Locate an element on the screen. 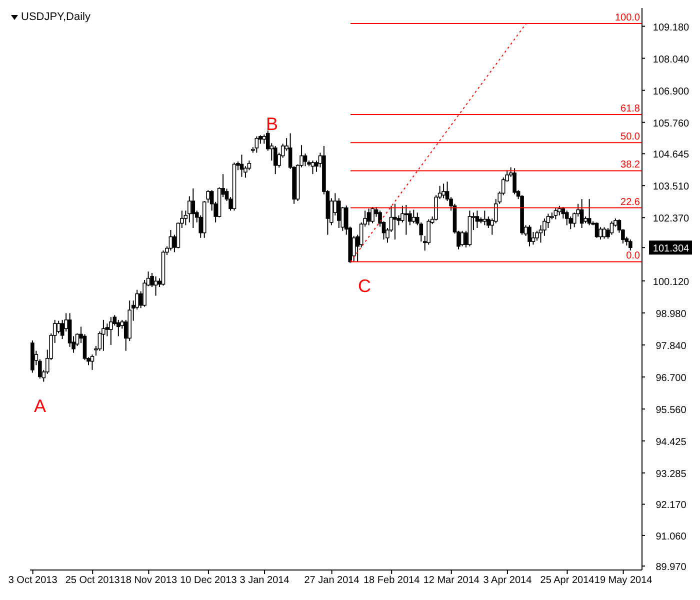 The width and height of the screenshot is (700, 600). annotation: B is located at coordinates (272, 124).